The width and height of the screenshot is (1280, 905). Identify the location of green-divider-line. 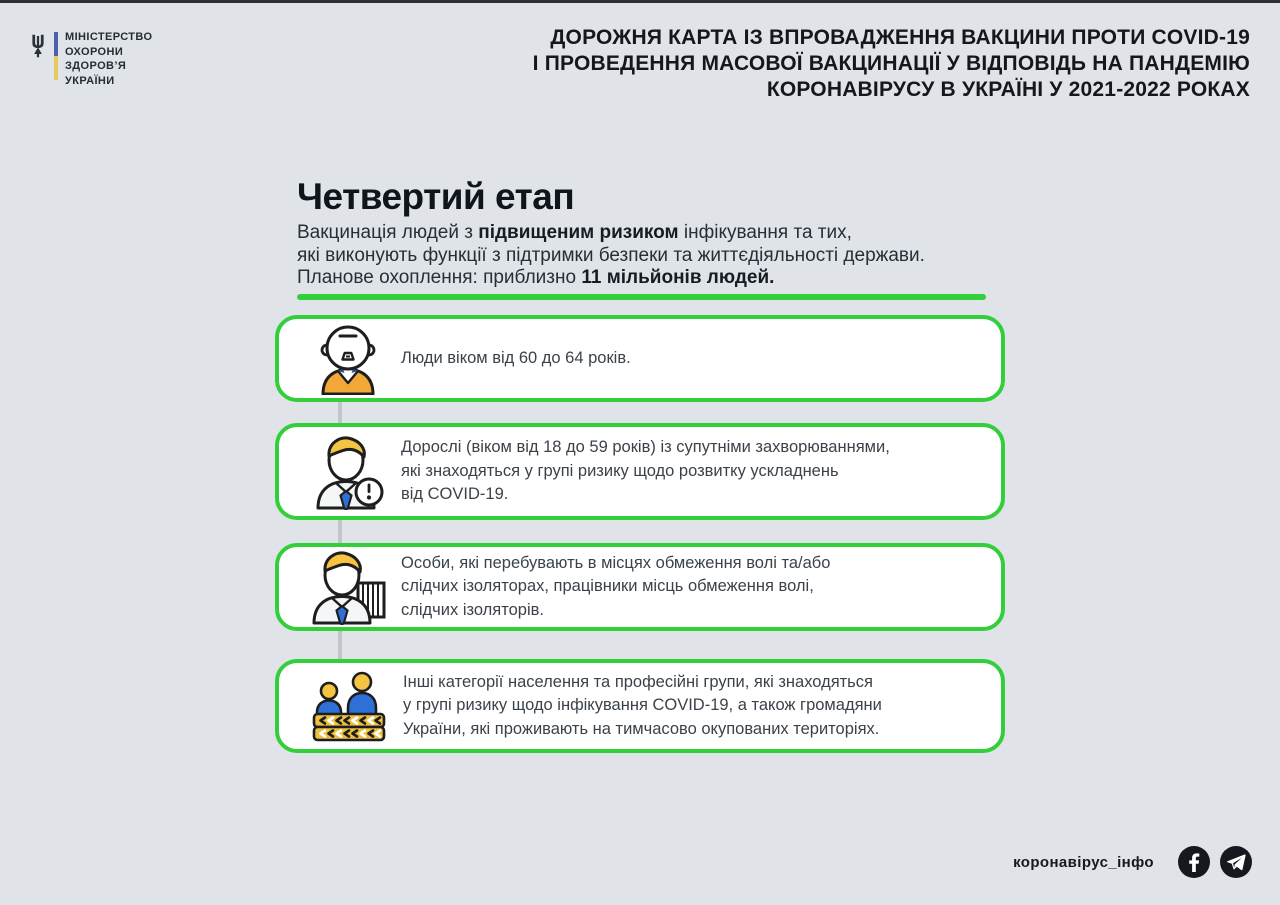
(641, 297).